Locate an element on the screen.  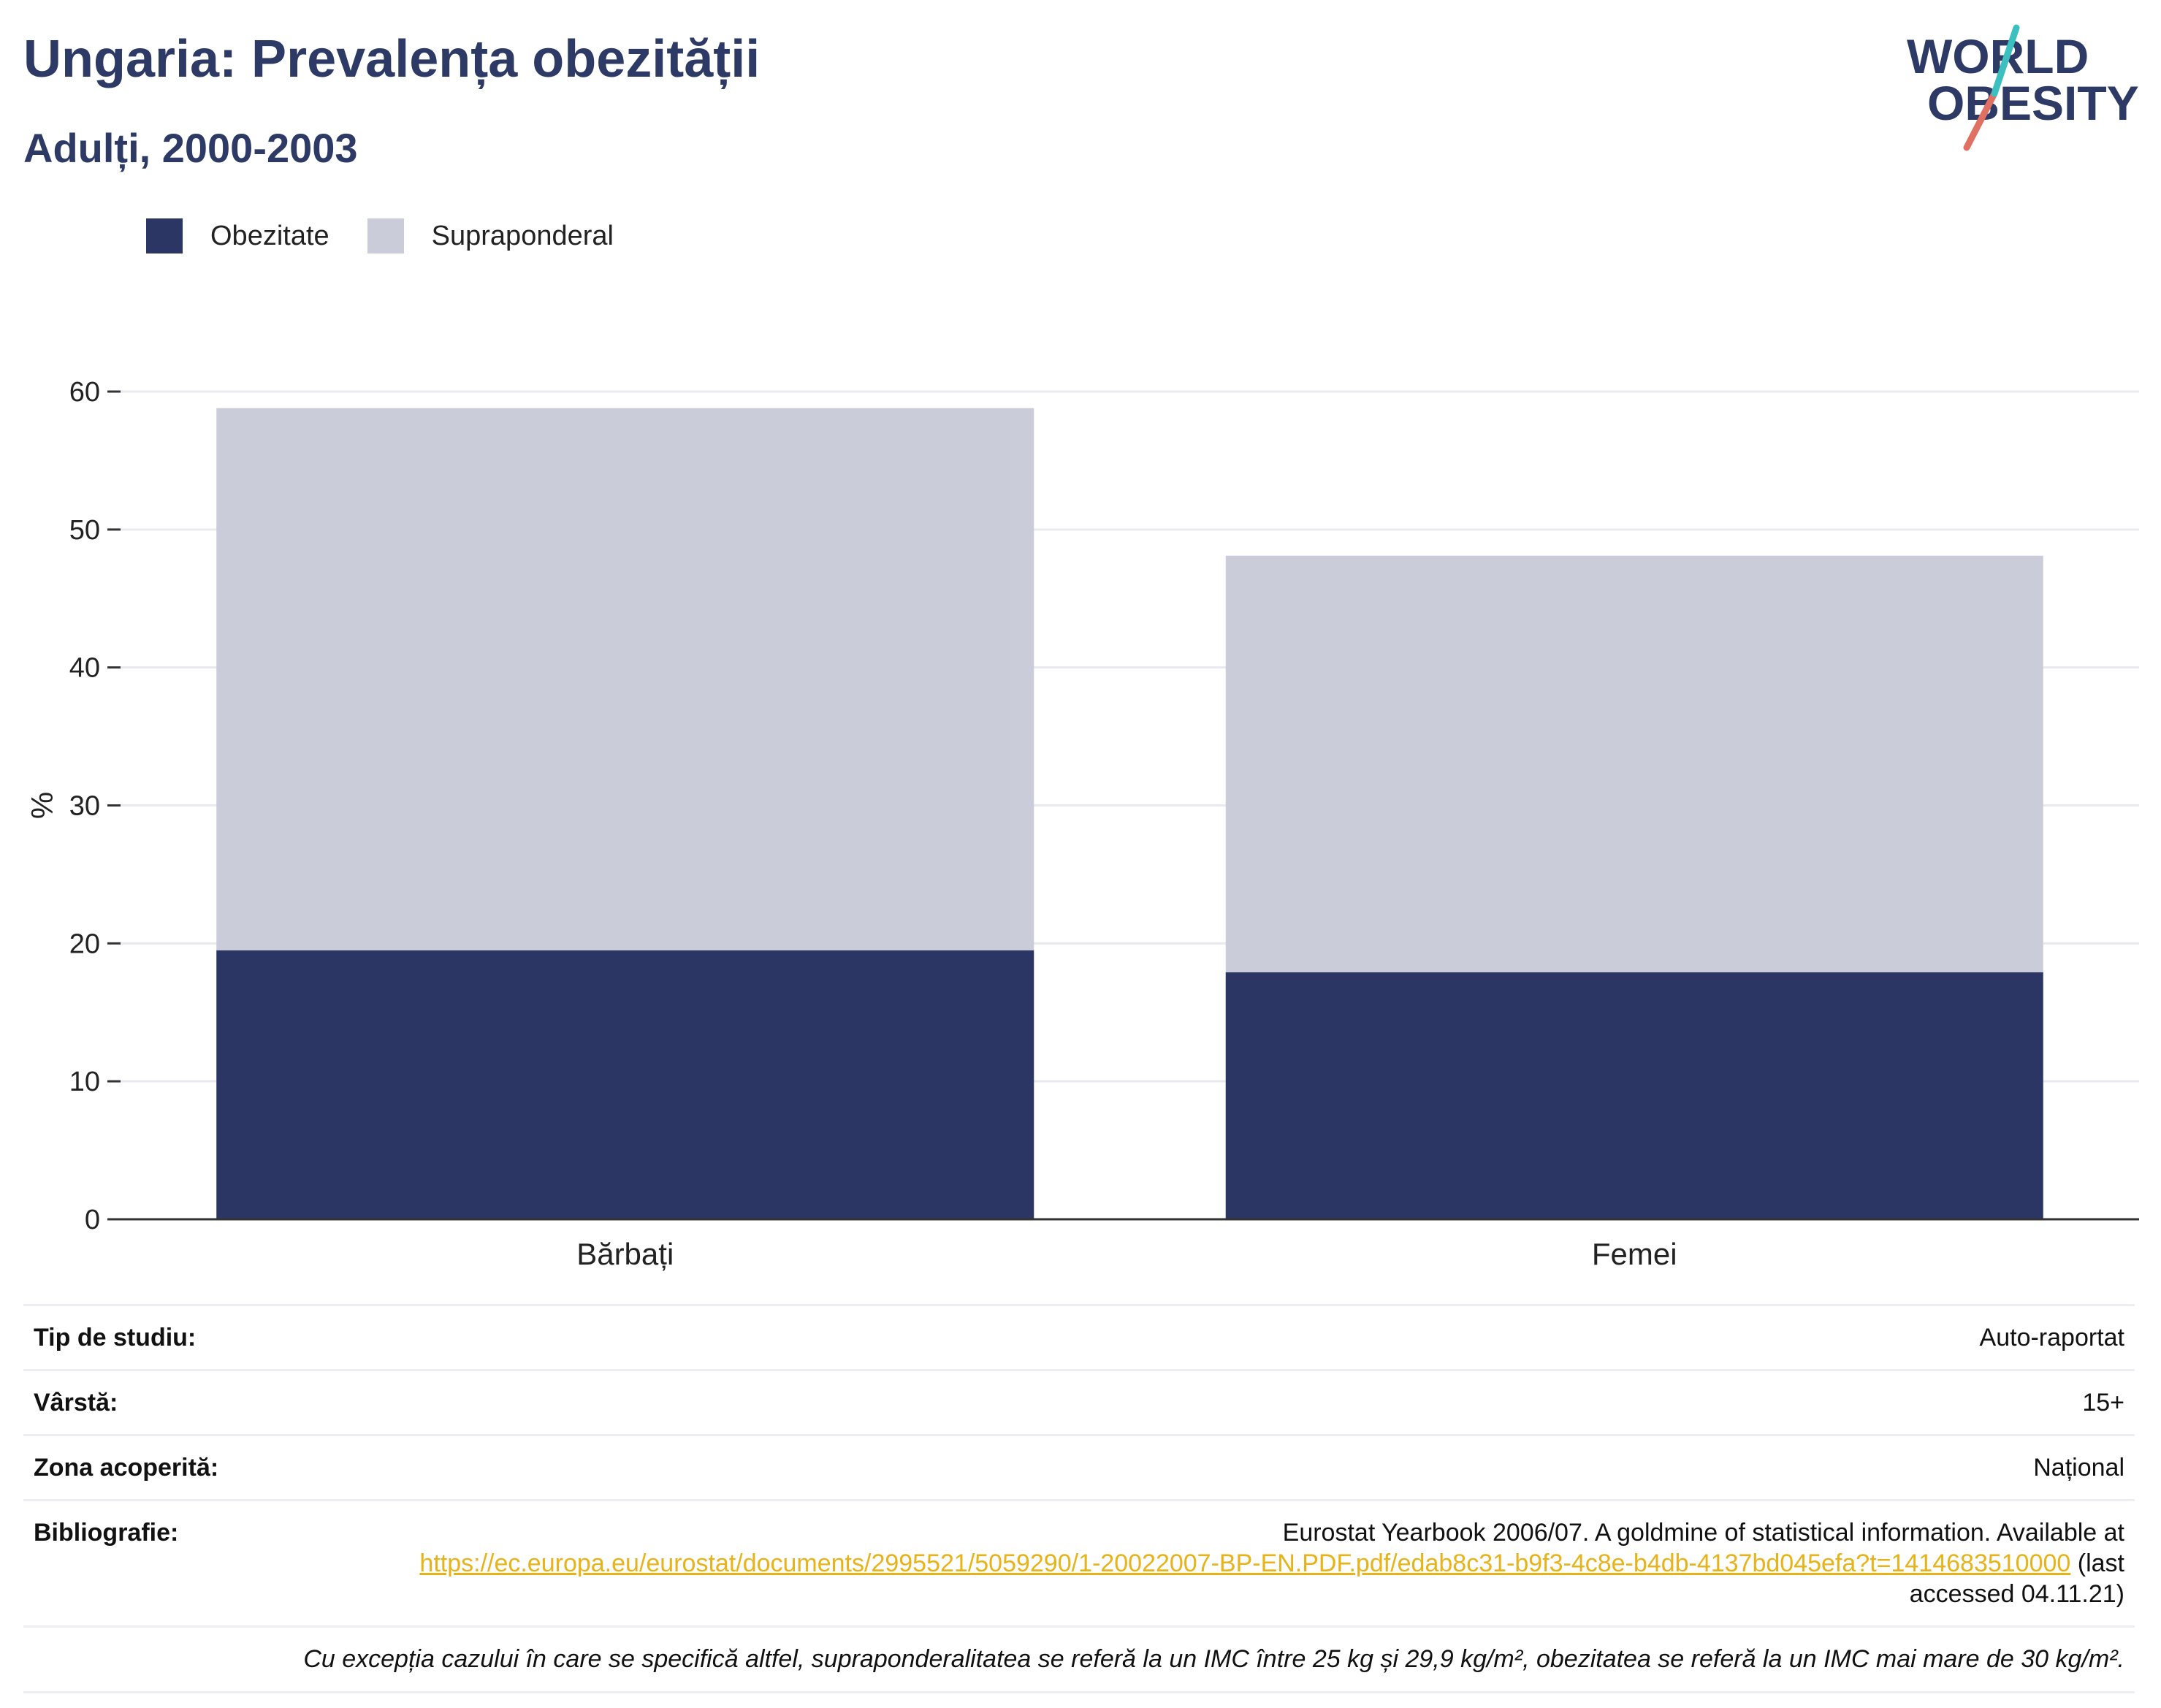
chart-legend: Obezitate Supraponderal is located at coordinates (399, 236).